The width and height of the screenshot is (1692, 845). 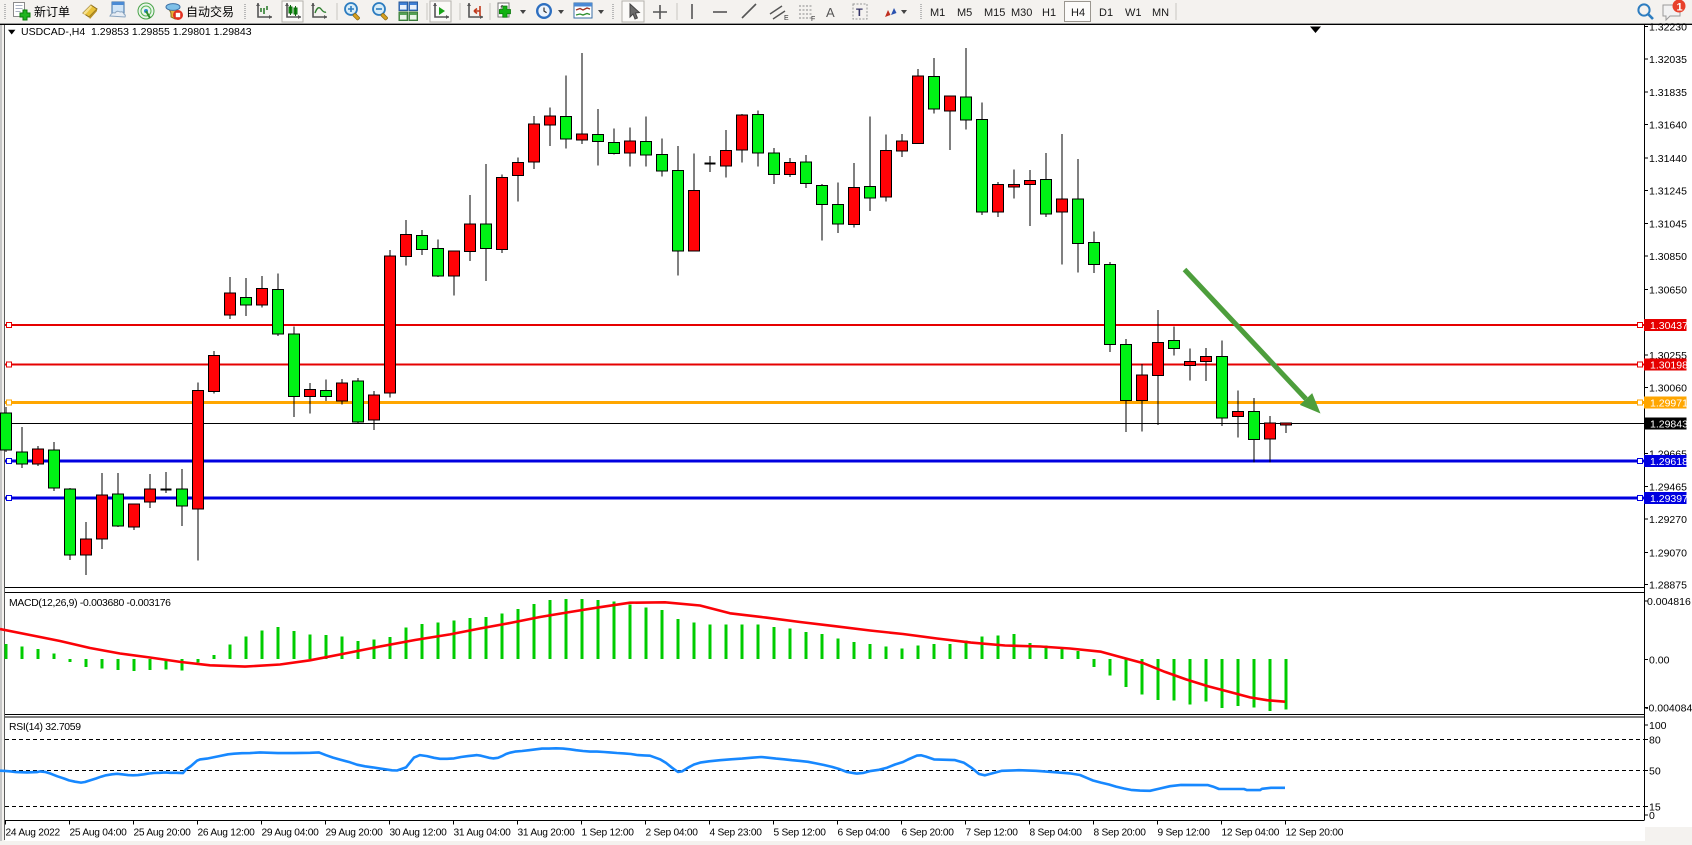 What do you see at coordinates (483, 833) in the screenshot?
I see `svg-text: 31 Aug 04:00` at bounding box center [483, 833].